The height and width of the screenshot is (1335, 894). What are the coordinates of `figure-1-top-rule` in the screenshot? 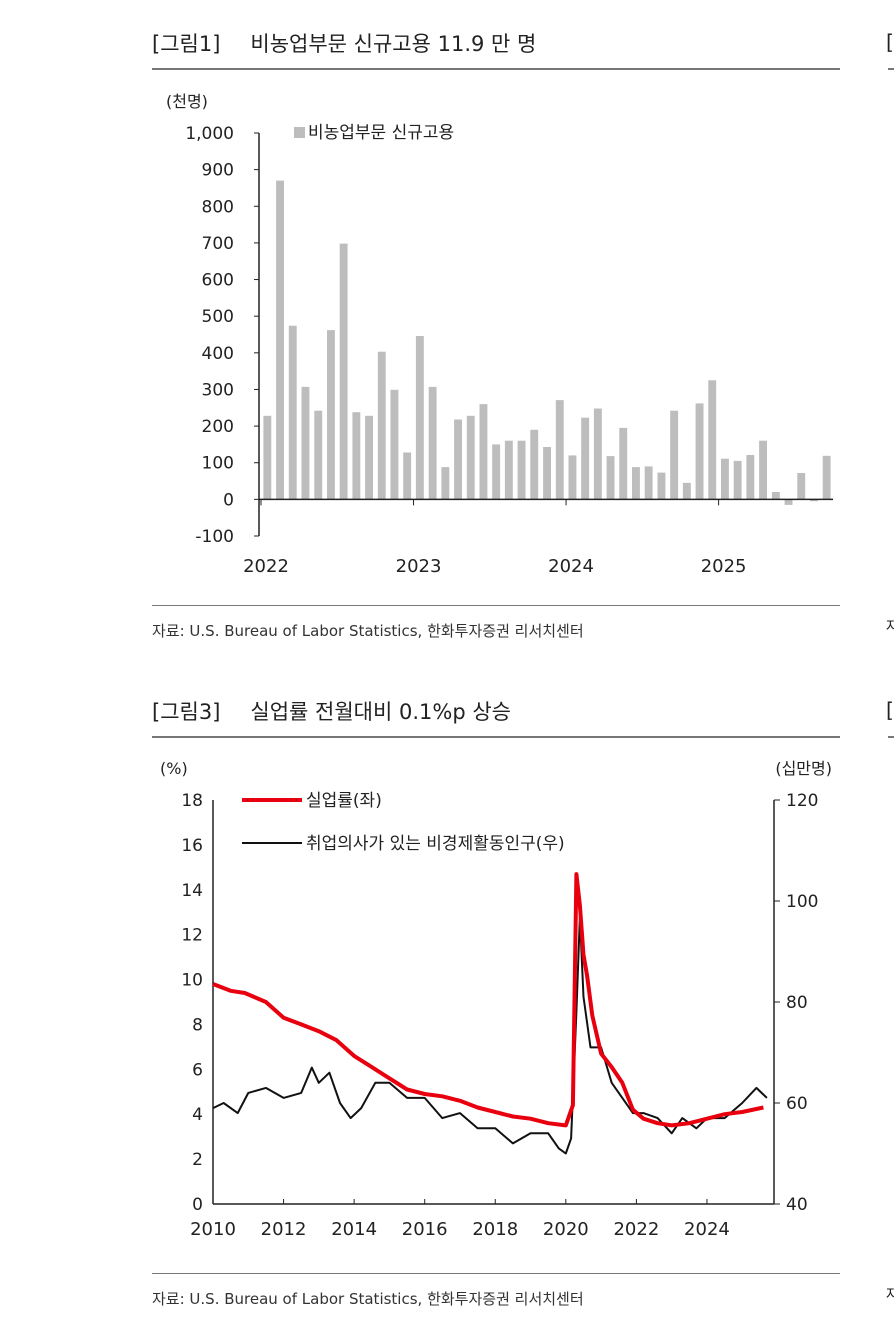 It's located at (496, 69).